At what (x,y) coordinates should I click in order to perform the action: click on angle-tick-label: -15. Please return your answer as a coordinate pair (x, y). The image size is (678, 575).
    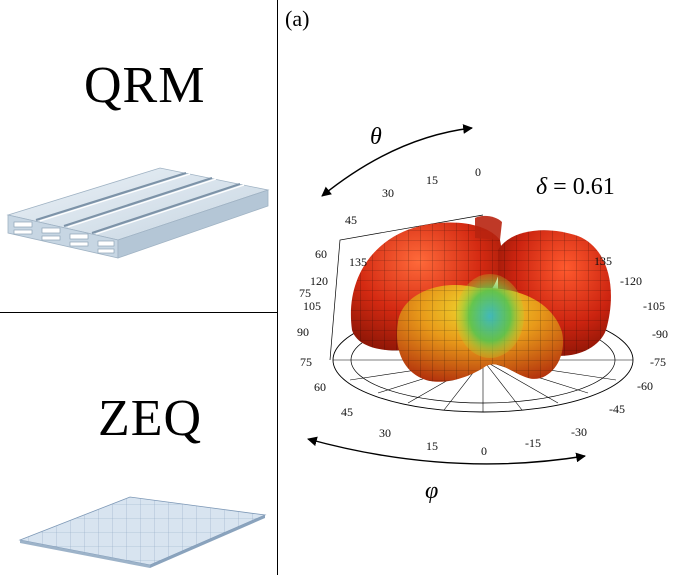
    Looking at the image, I should click on (533, 443).